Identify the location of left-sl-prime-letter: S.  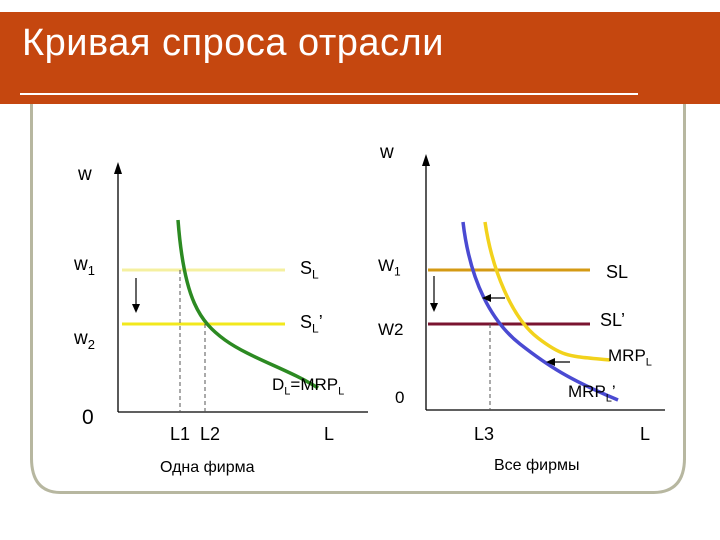
(306, 322).